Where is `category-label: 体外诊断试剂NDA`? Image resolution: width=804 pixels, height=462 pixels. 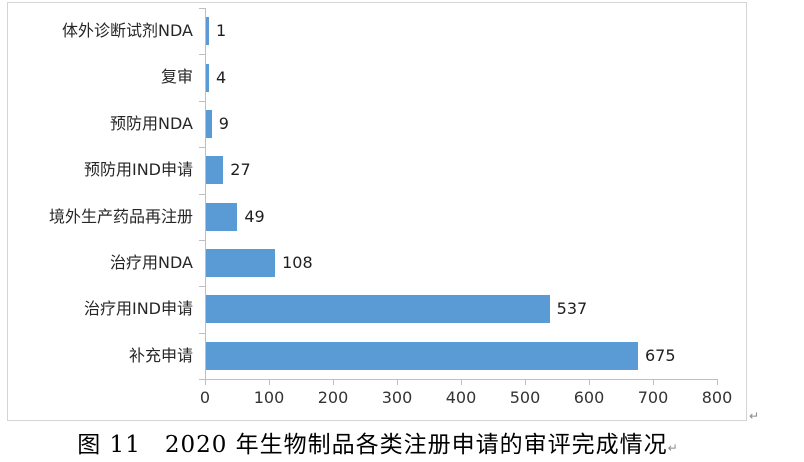 category-label: 体外诊断试剂NDA is located at coordinates (127, 30).